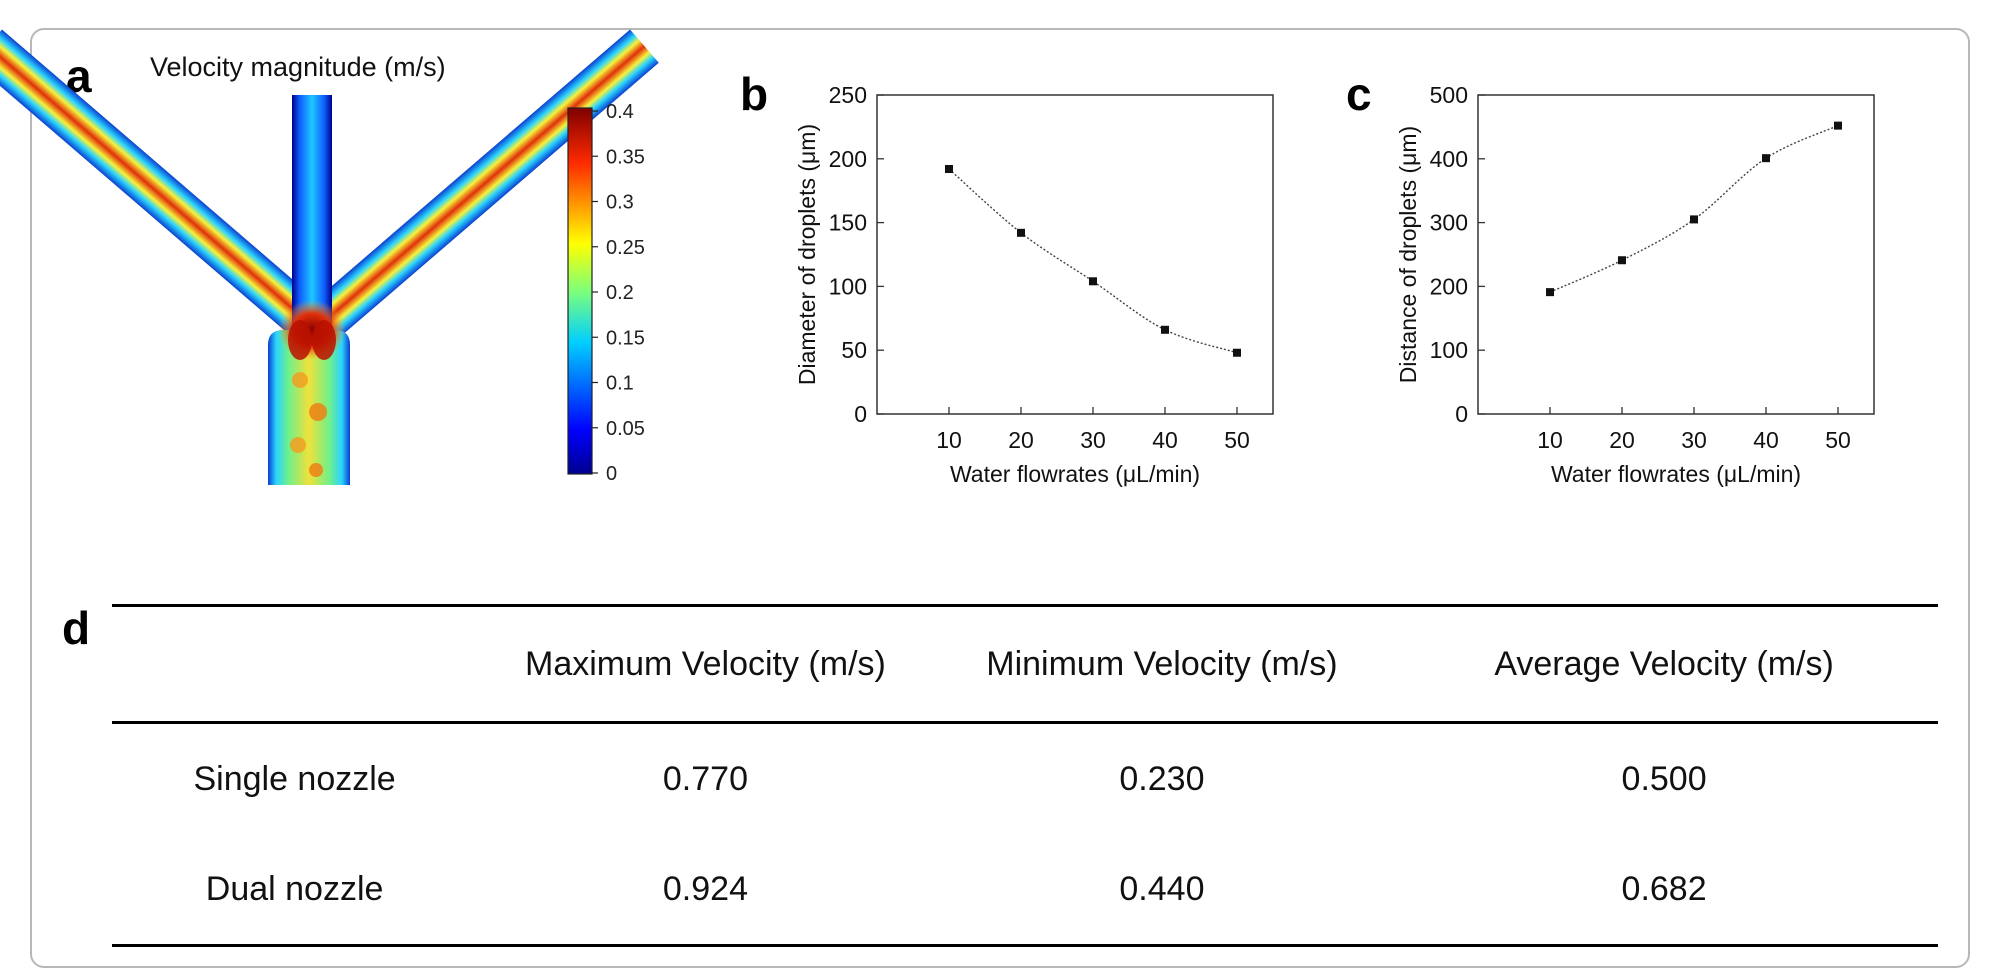 The height and width of the screenshot is (968, 2001). Describe the element at coordinates (1449, 159) in the screenshot. I see `y-tick-label: 400` at that location.